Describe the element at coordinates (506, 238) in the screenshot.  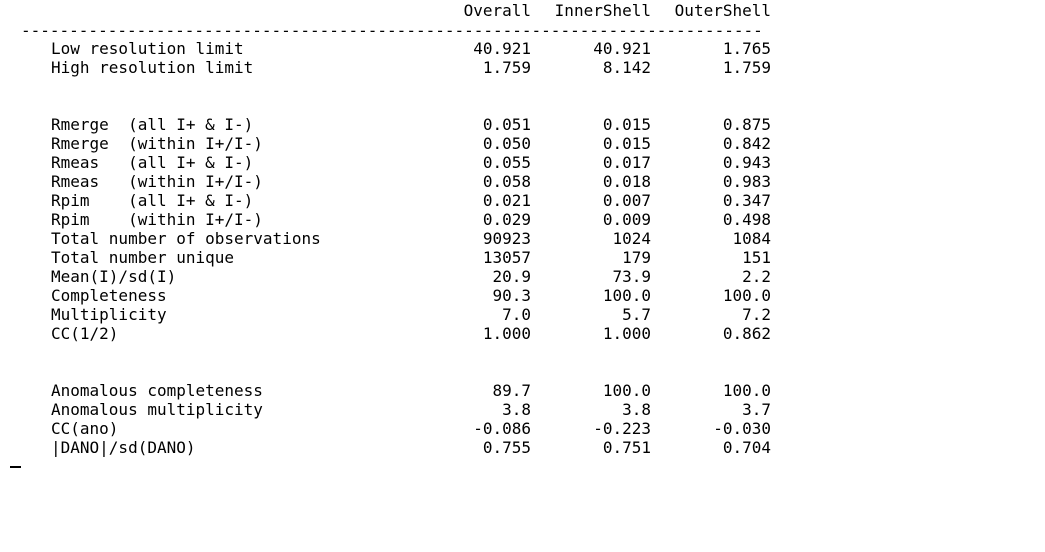
I see `value-overall: 90923` at that location.